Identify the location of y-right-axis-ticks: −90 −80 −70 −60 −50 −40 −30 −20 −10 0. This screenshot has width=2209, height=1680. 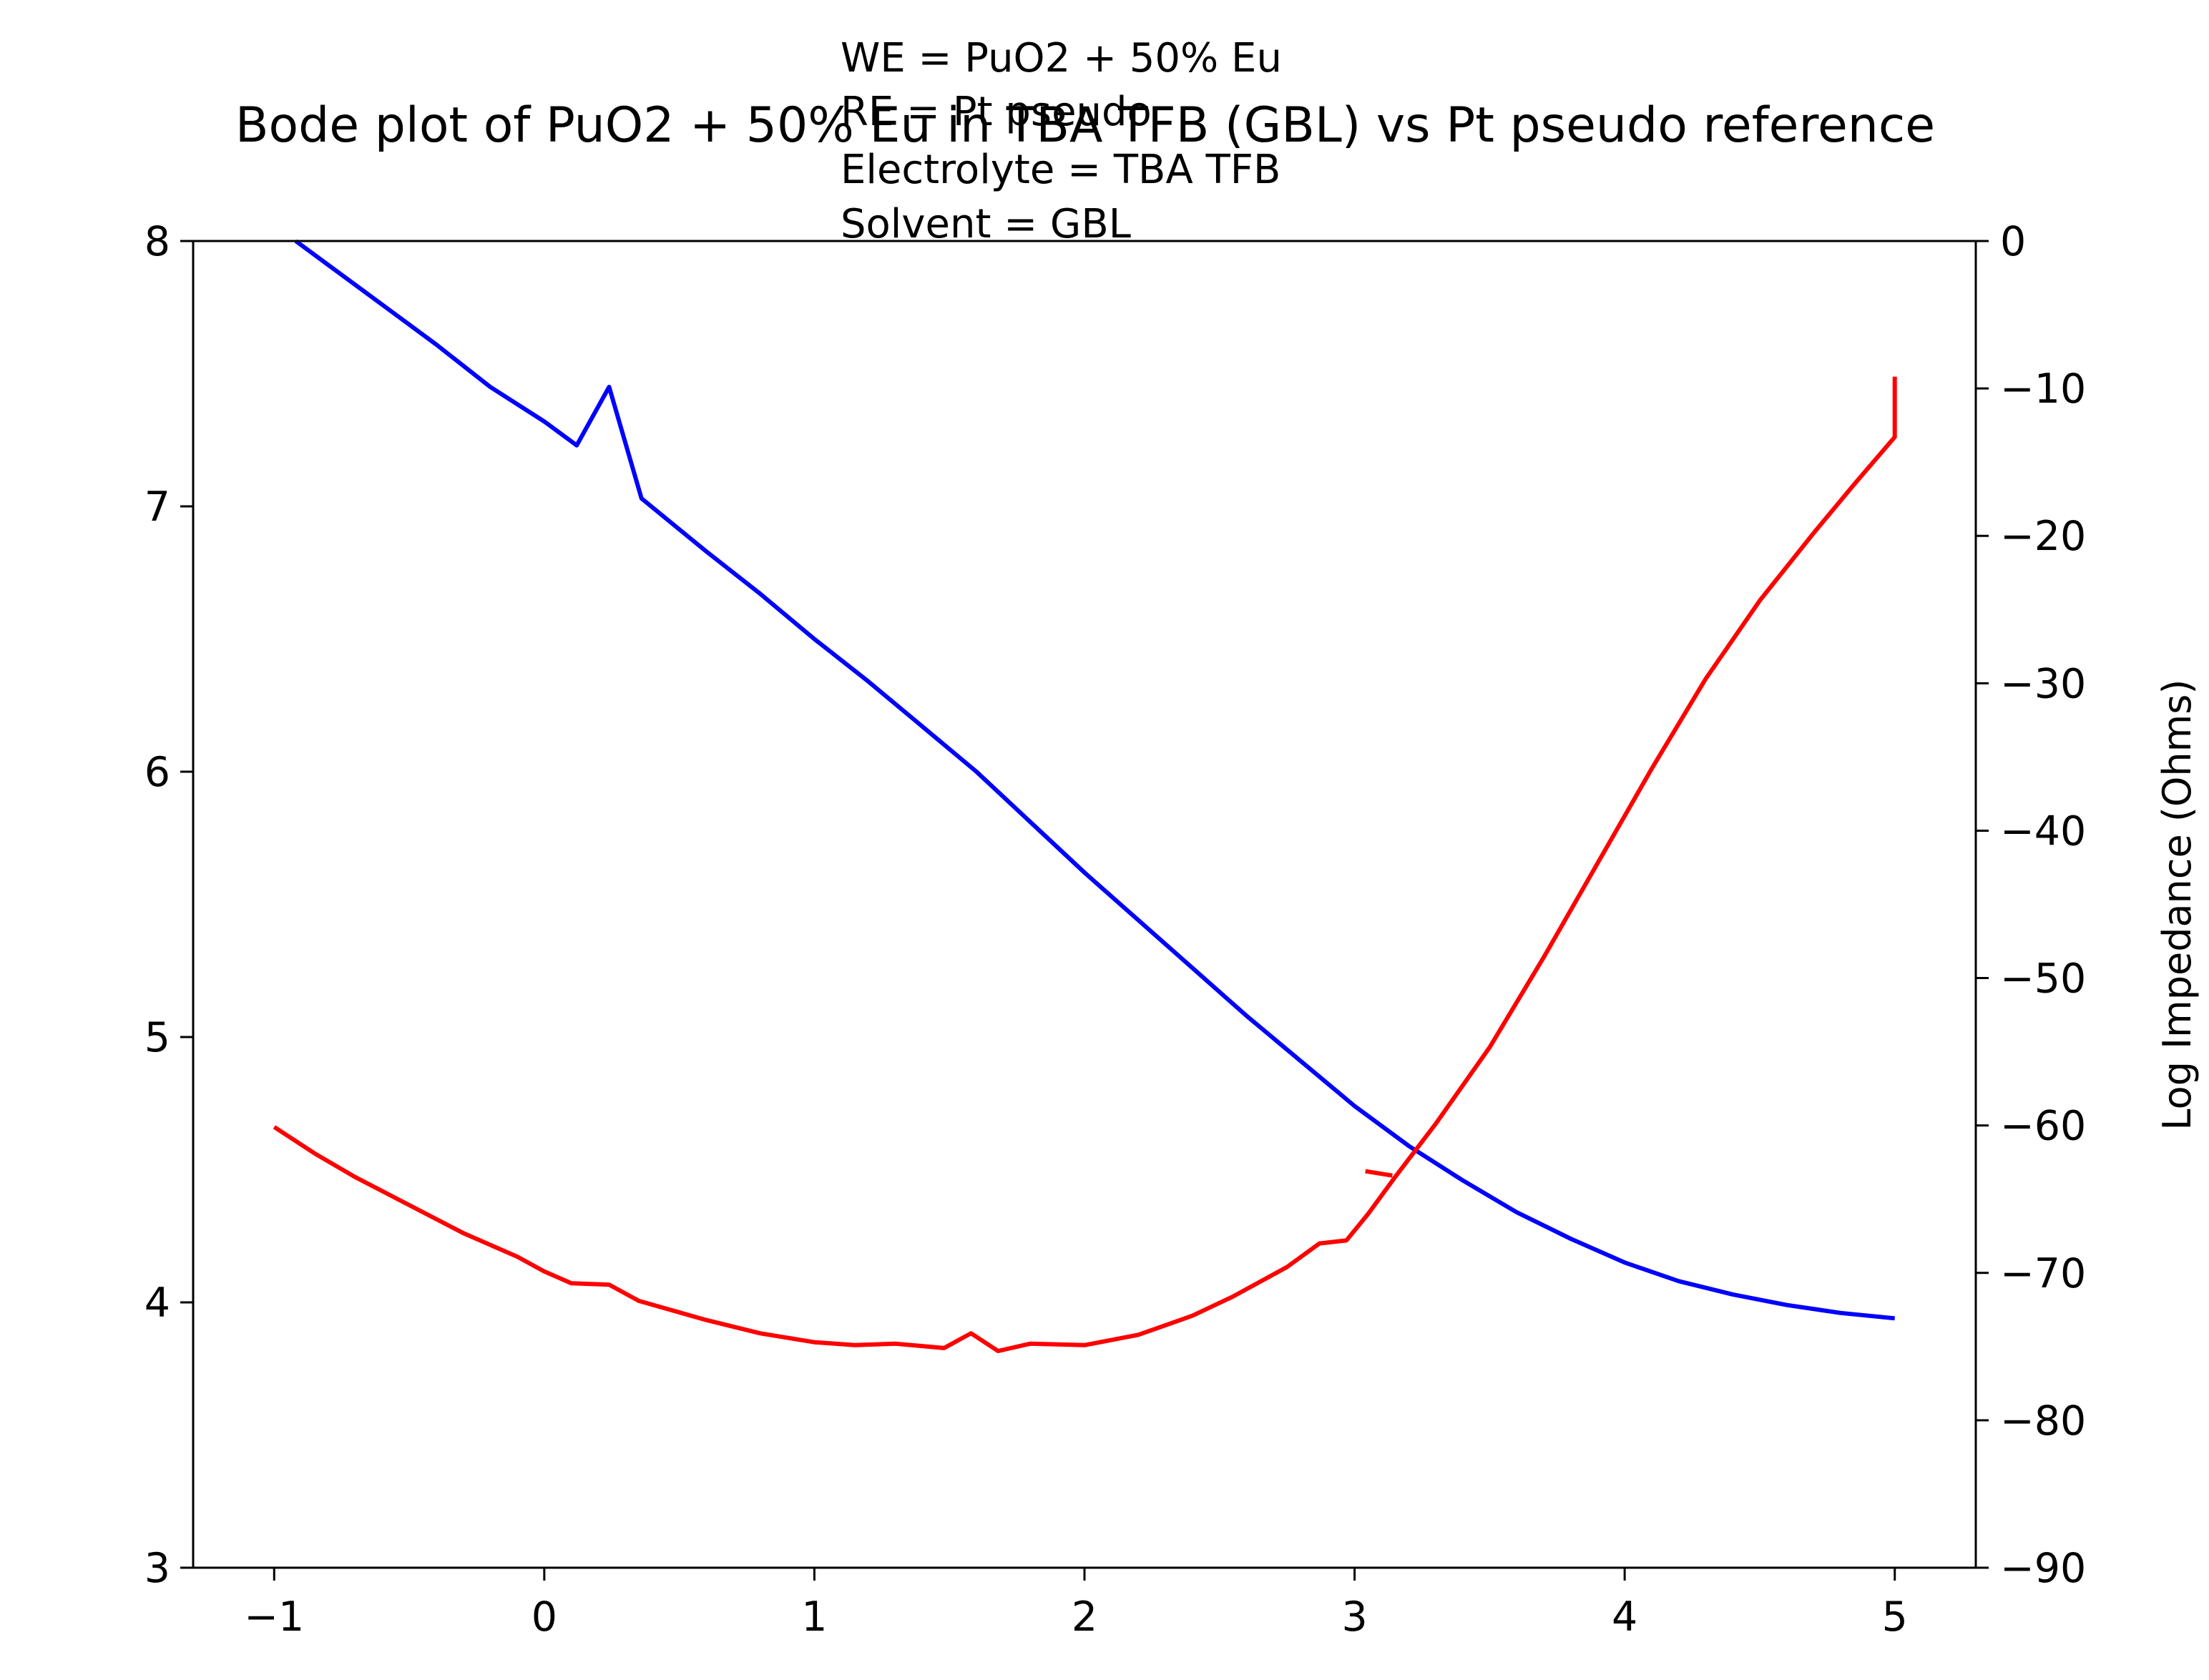
(2031, 905).